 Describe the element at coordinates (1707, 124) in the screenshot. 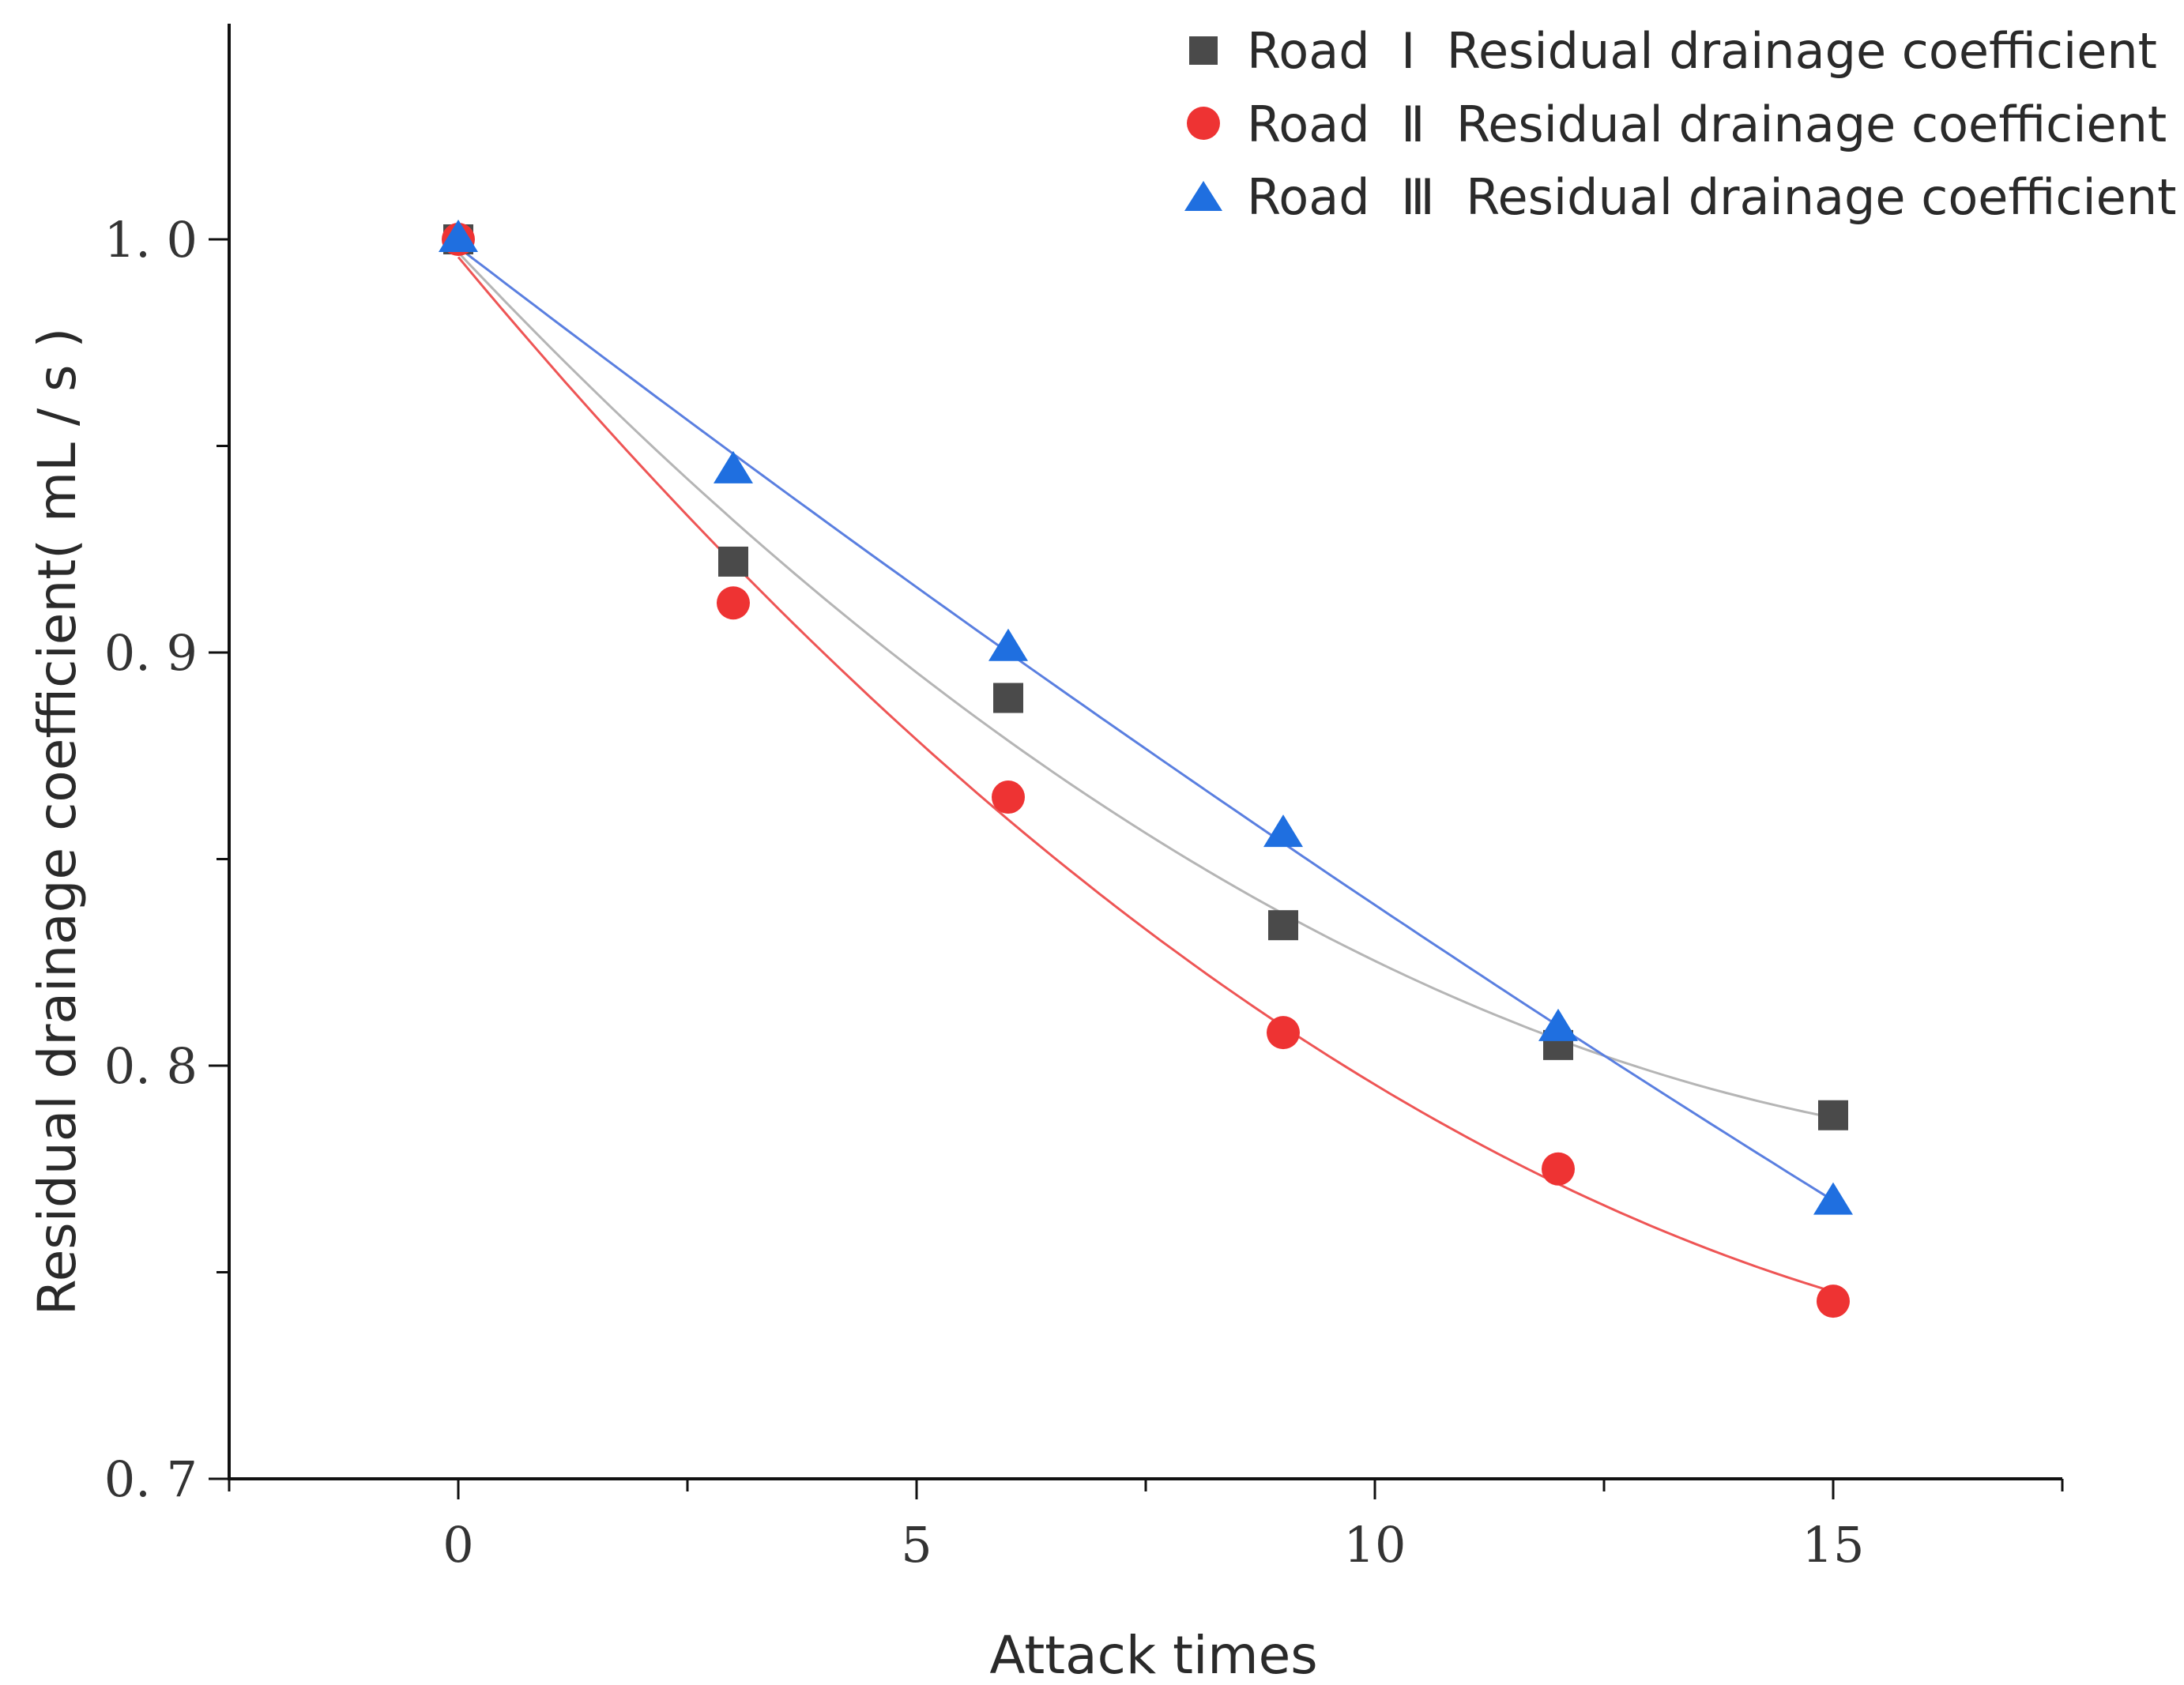

I see `legend-label-road-2: Road Ⅱ Residual drainage coefficient` at that location.